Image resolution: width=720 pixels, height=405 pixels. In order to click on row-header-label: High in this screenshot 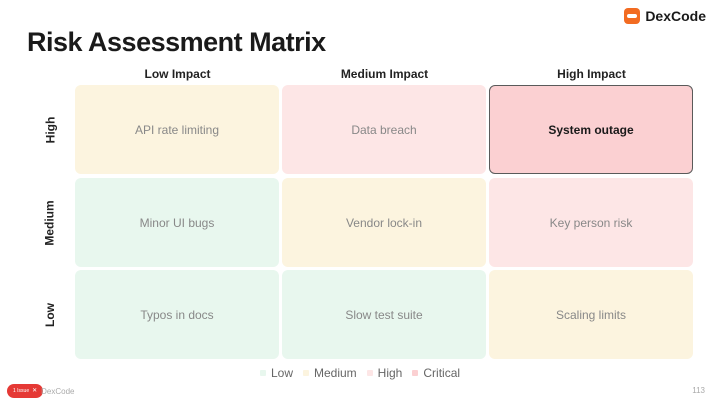, I will do `click(50, 130)`.